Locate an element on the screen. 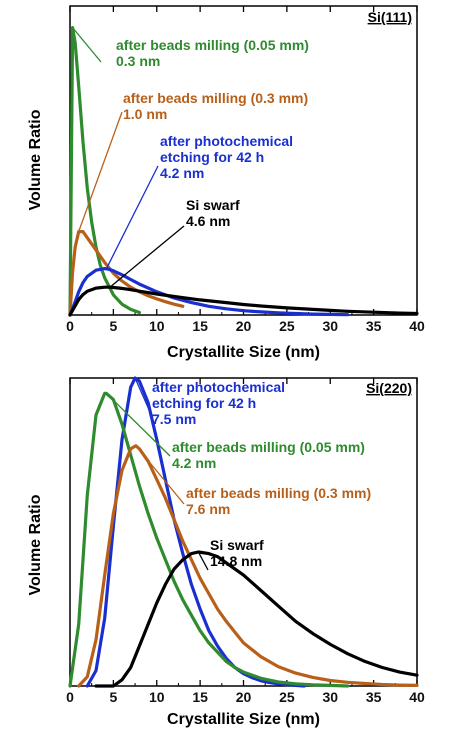 This screenshot has width=474, height=741. panel-label: Si(220) is located at coordinates (389, 388).